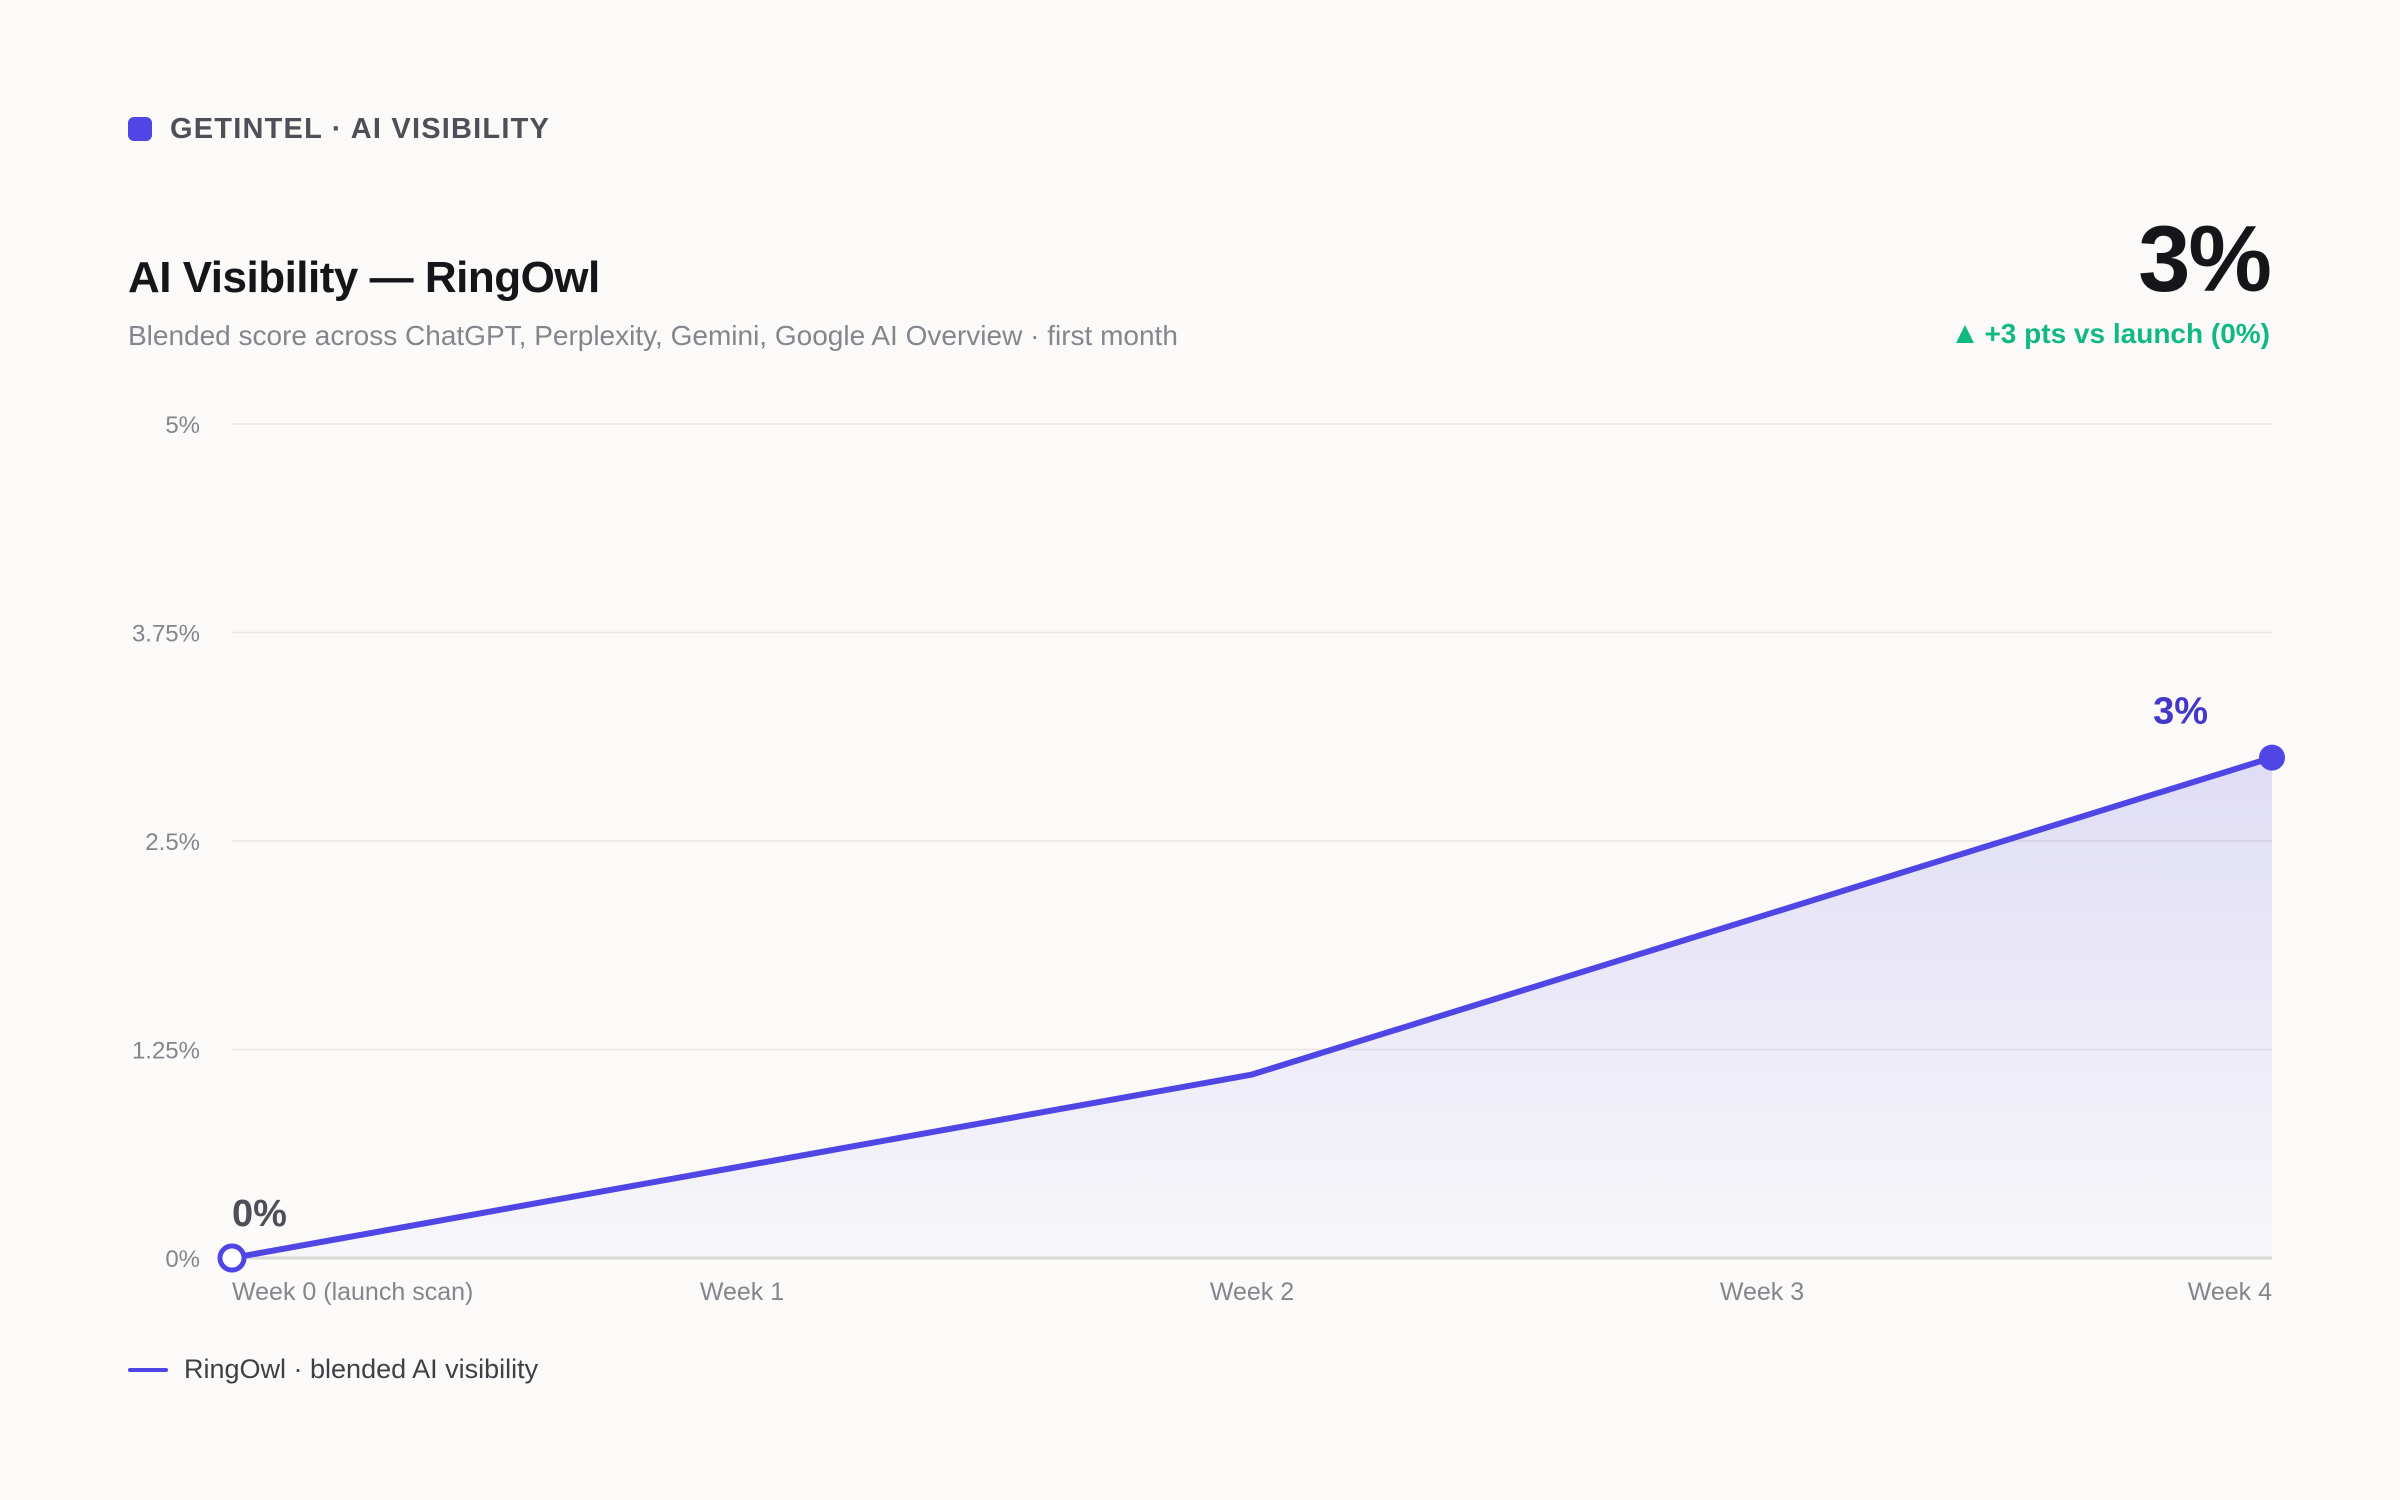 This screenshot has height=1500, width=2400. Describe the element at coordinates (360, 128) in the screenshot. I see `brand-label: GETINTEL · AI VISIBILITY` at that location.